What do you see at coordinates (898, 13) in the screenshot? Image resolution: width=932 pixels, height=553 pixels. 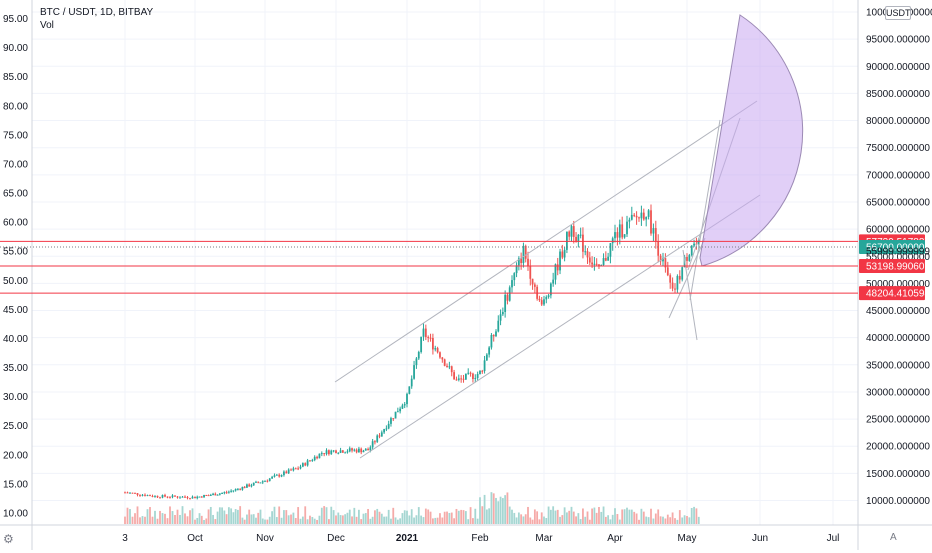 I see `currency-badge: USDT` at bounding box center [898, 13].